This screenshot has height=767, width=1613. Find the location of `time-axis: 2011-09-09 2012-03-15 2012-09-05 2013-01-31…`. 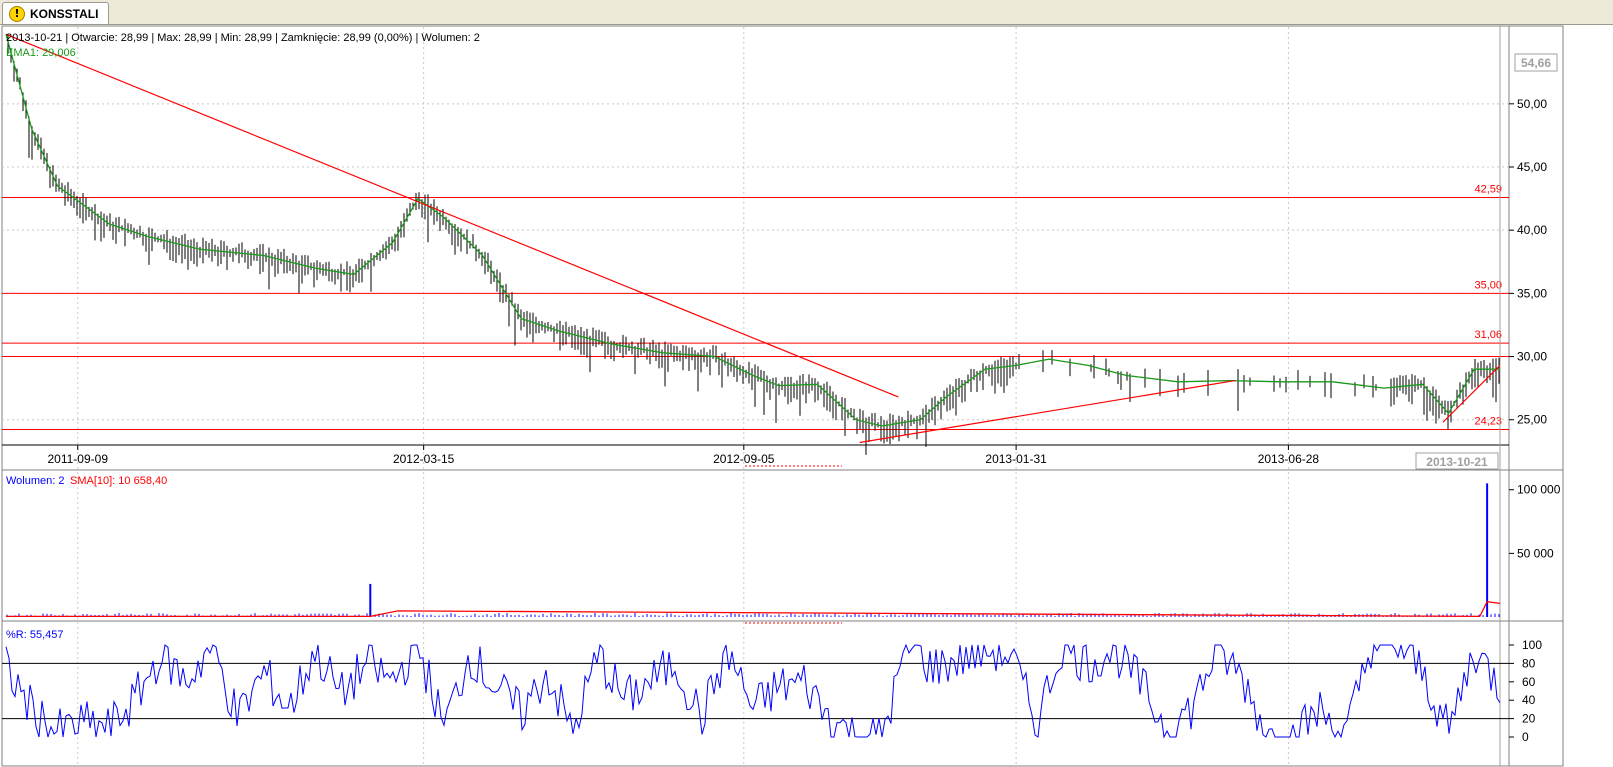

time-axis: 2011-09-09 2012-03-15 2012-09-05 2013-01-31… is located at coordinates (684, 455).